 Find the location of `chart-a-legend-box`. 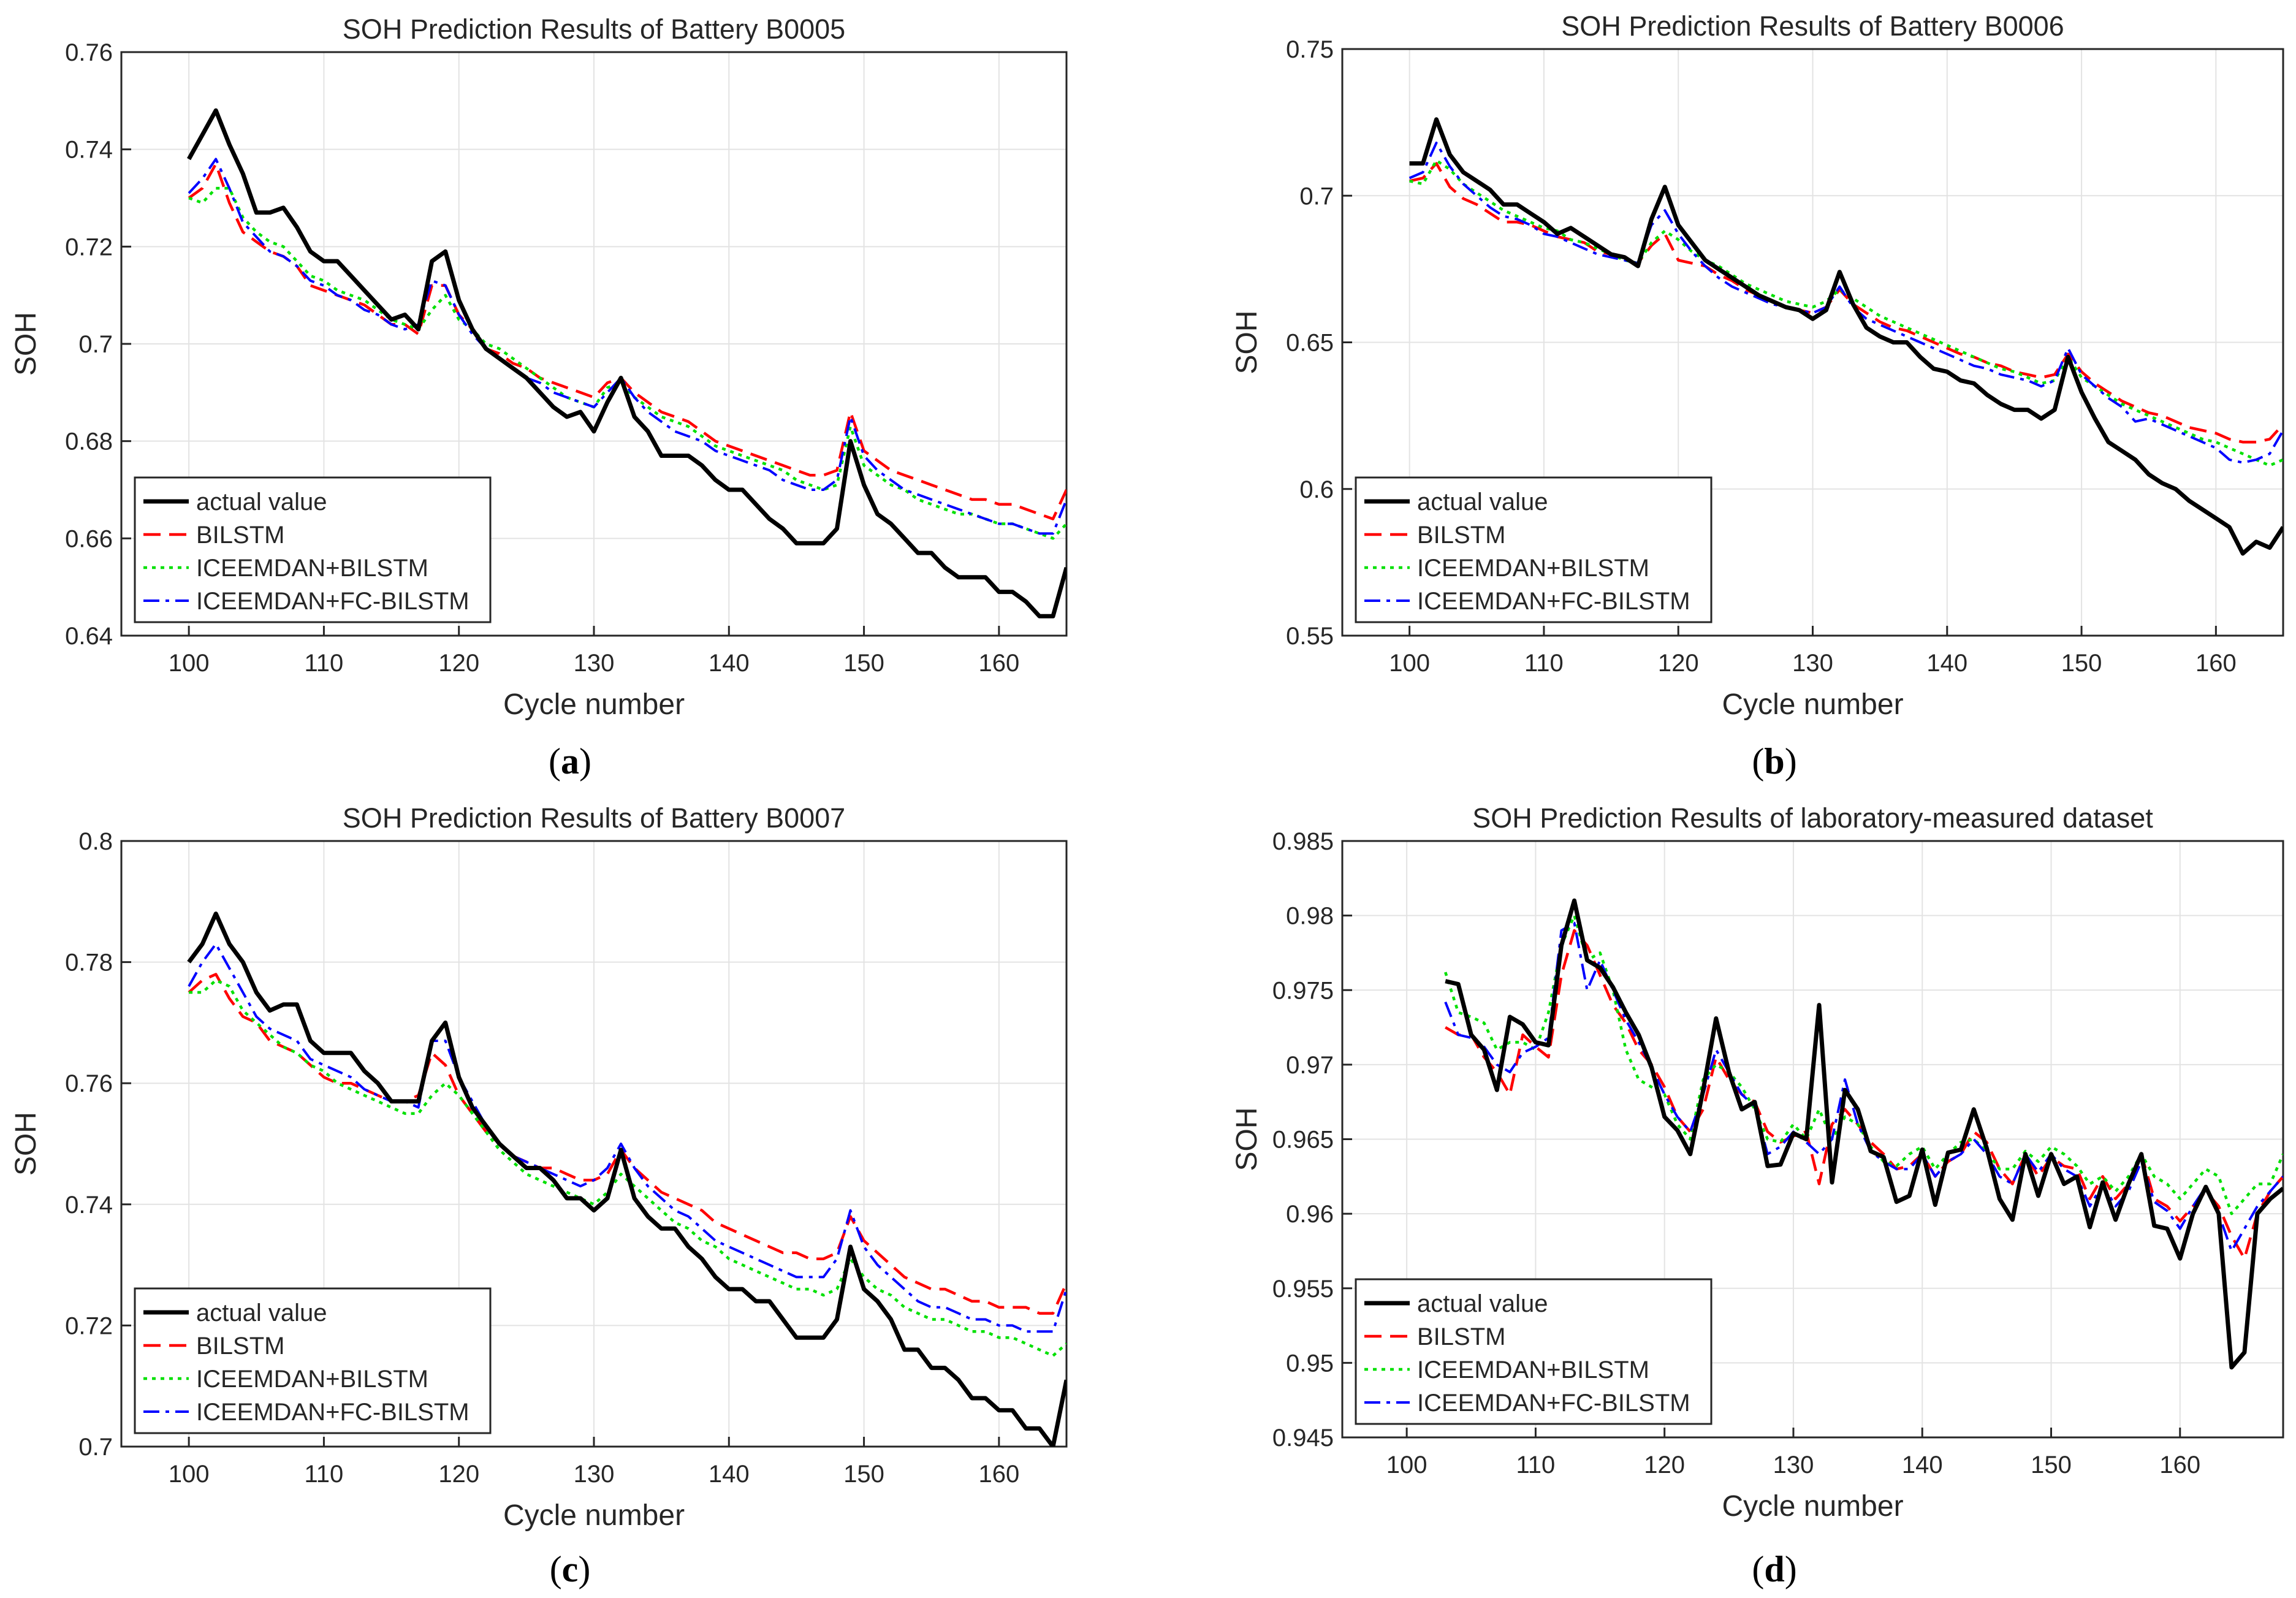

chart-a-legend-box is located at coordinates (313, 550).